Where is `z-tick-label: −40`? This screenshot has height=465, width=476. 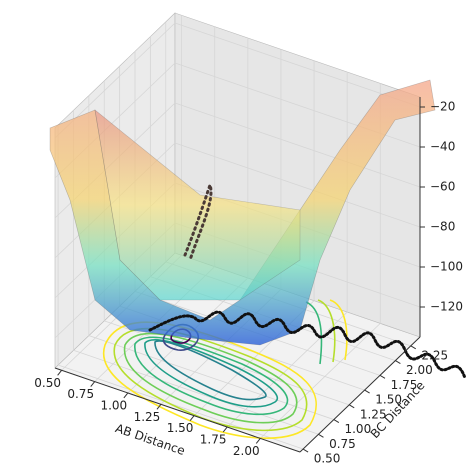
z-tick-label: −40 is located at coordinates (442, 147).